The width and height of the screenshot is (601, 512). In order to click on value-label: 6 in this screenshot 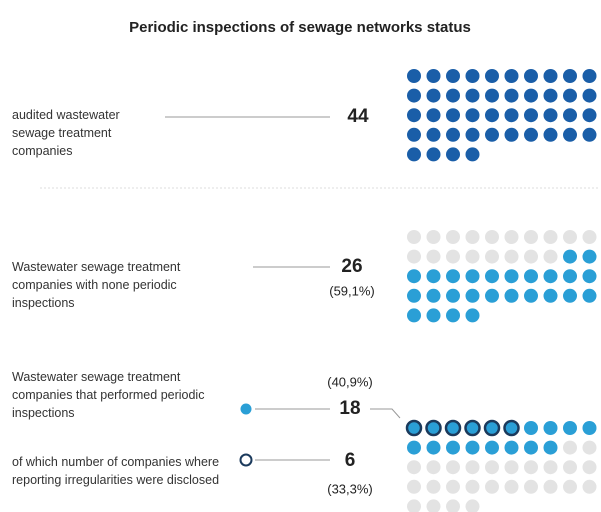, I will do `click(350, 460)`.